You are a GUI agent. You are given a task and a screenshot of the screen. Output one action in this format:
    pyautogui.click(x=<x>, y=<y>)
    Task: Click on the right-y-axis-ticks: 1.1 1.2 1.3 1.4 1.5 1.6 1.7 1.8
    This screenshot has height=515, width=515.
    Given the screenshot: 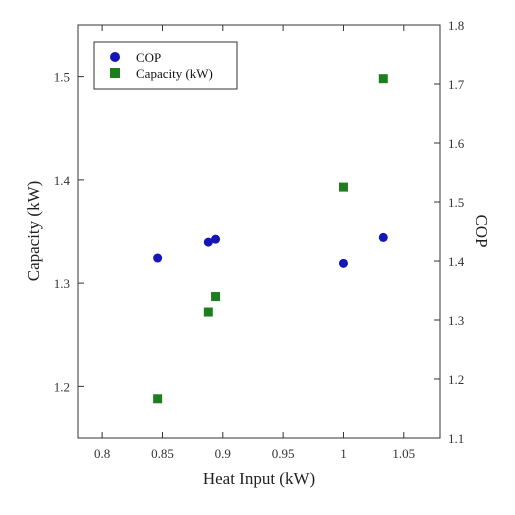 What is the action you would take?
    pyautogui.click(x=449, y=232)
    